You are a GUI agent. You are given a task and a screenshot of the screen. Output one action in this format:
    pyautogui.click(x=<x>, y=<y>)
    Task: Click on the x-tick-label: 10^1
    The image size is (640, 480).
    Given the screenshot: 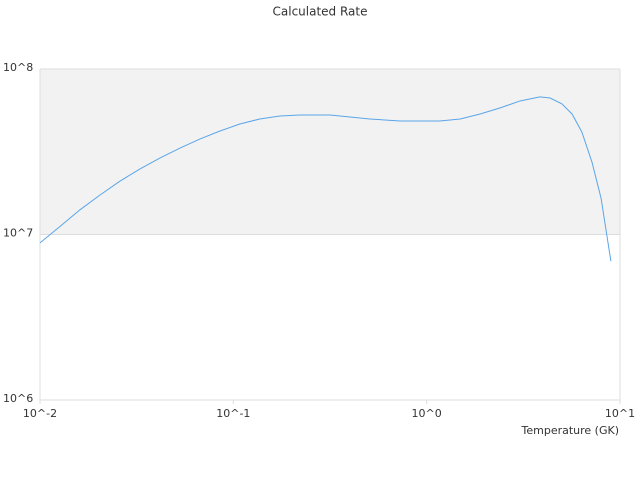 What is the action you would take?
    pyautogui.click(x=620, y=413)
    